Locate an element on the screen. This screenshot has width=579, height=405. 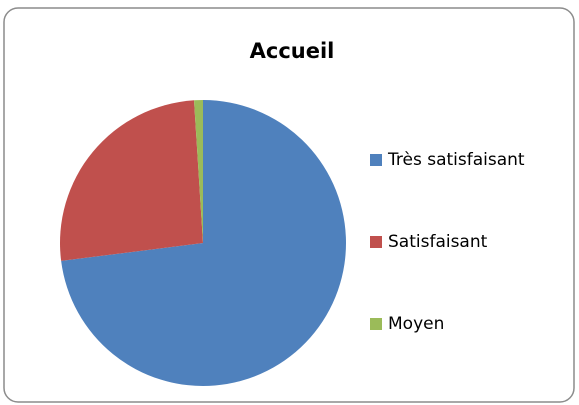
chart-title: Accueil is located at coordinates (292, 51).